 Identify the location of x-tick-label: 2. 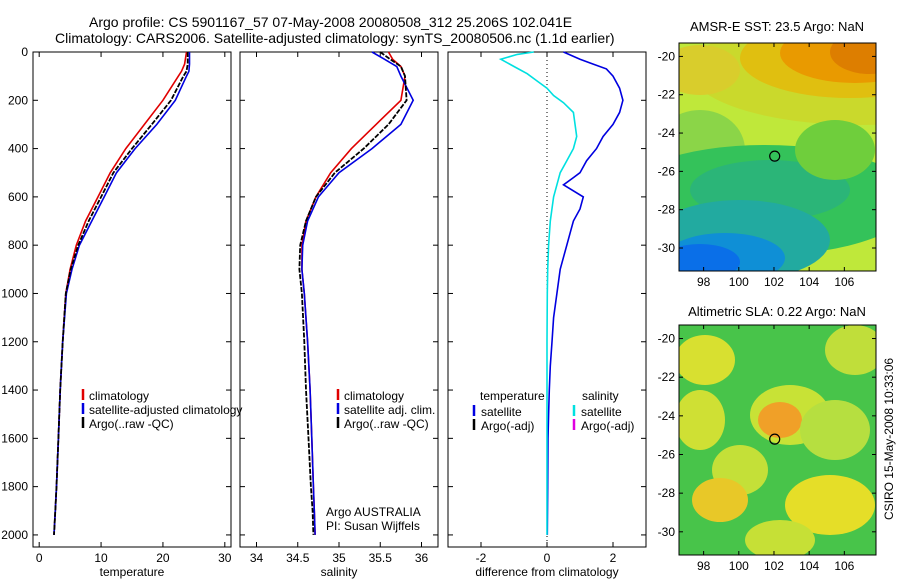
(613, 558).